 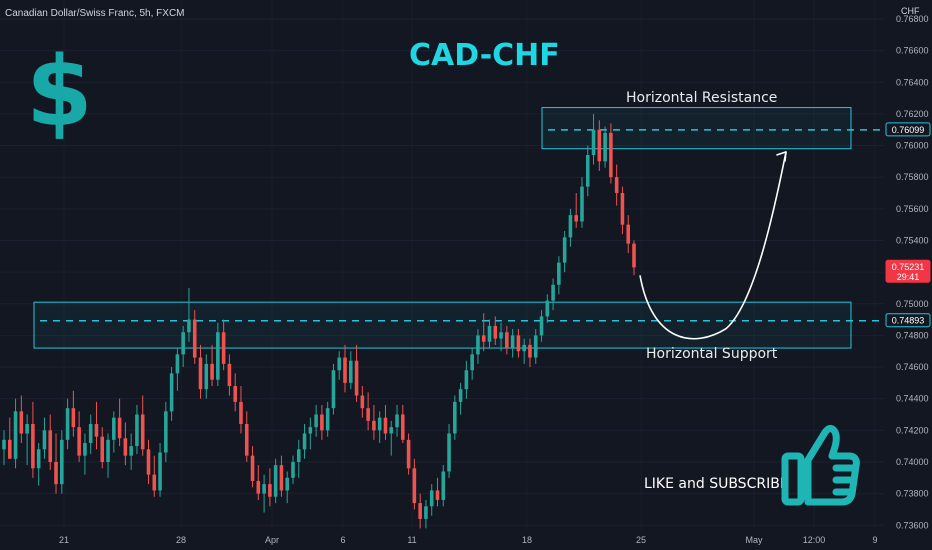 What do you see at coordinates (912, 304) in the screenshot?
I see `y-tick-label: 0.75000` at bounding box center [912, 304].